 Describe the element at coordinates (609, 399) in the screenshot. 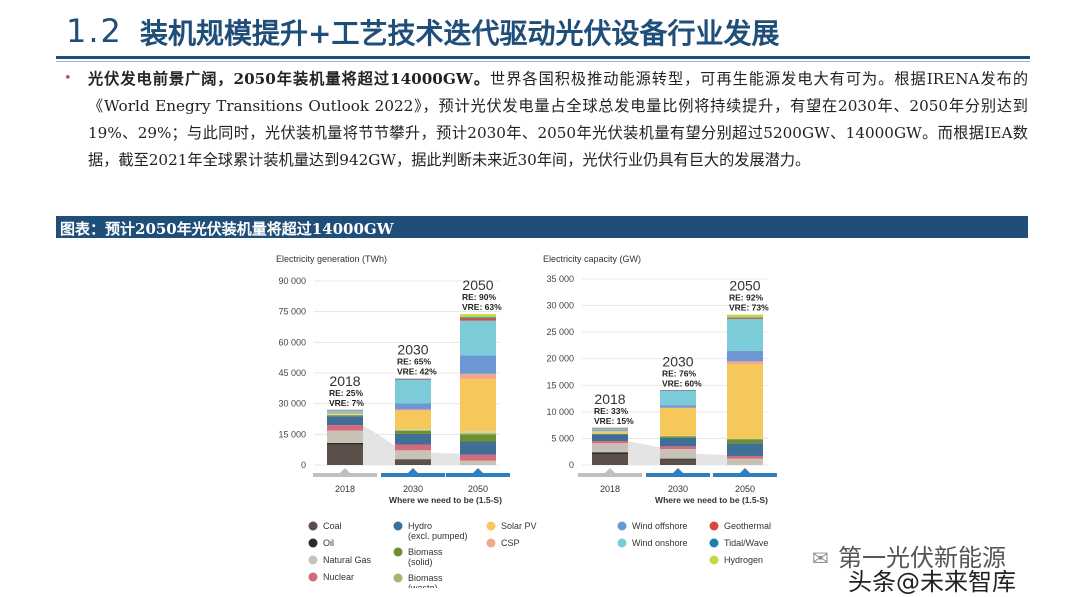

I see `bar-year-label: 2018` at that location.